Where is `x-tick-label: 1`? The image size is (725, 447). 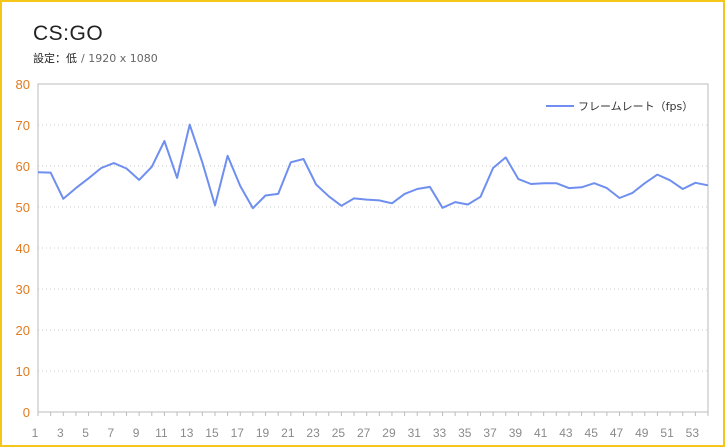
x-tick-label: 1 is located at coordinates (35, 433).